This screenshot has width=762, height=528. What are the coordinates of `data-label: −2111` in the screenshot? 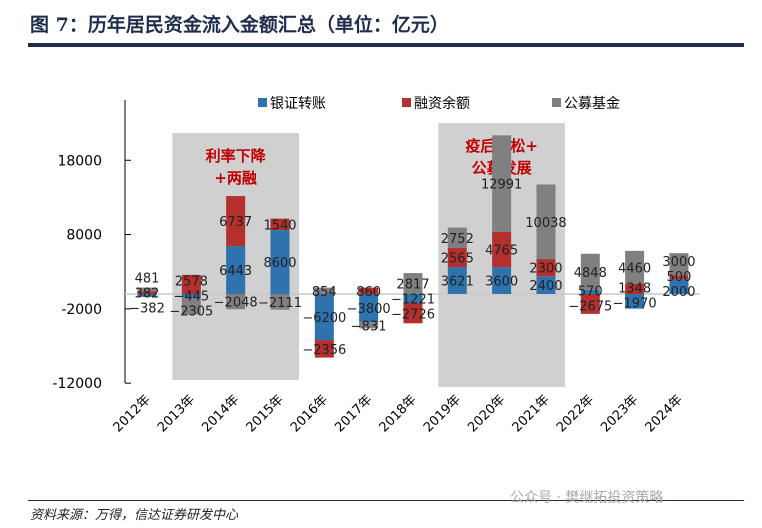 It's located at (280, 303).